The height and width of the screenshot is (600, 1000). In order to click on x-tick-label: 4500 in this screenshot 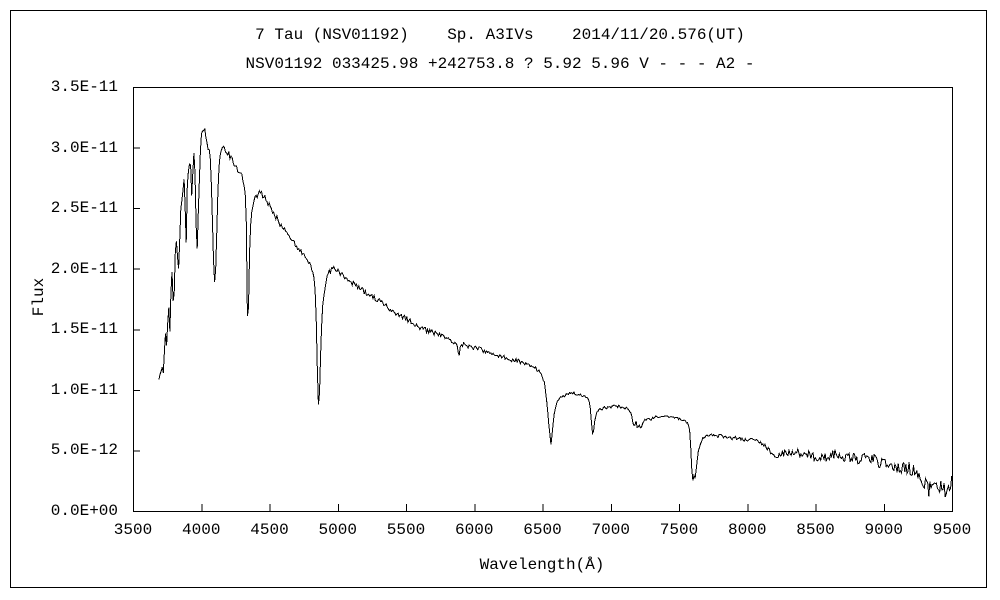, I will do `click(269, 530)`.